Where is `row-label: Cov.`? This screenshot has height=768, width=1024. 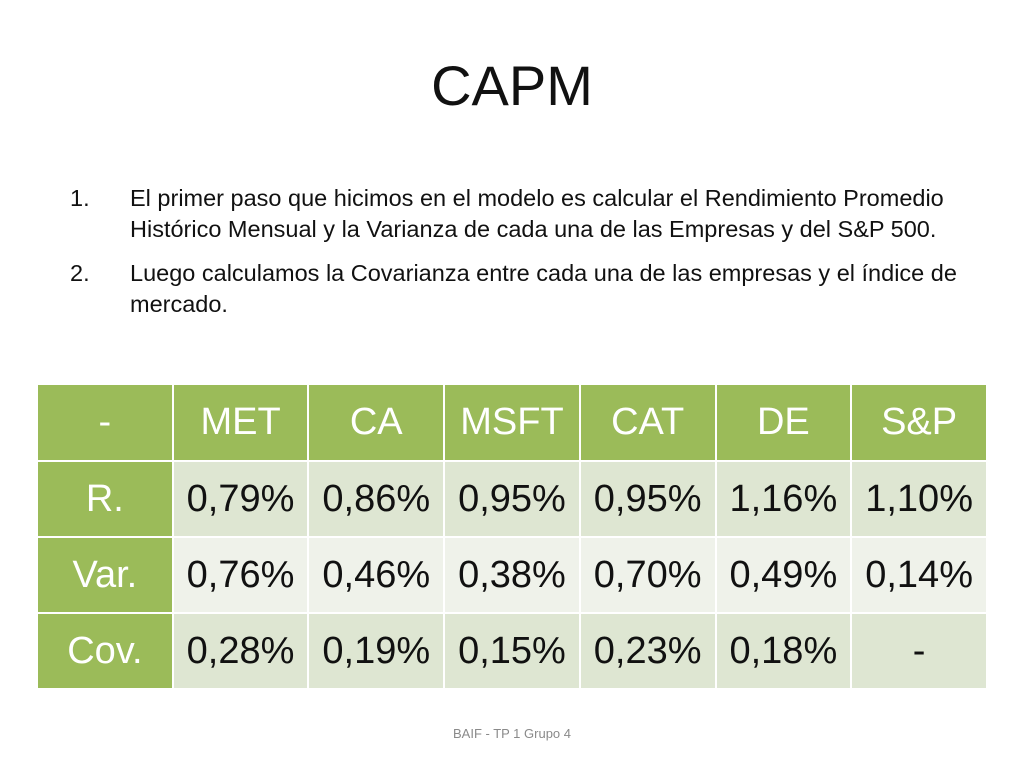 row-label: Cov. is located at coordinates (105, 651).